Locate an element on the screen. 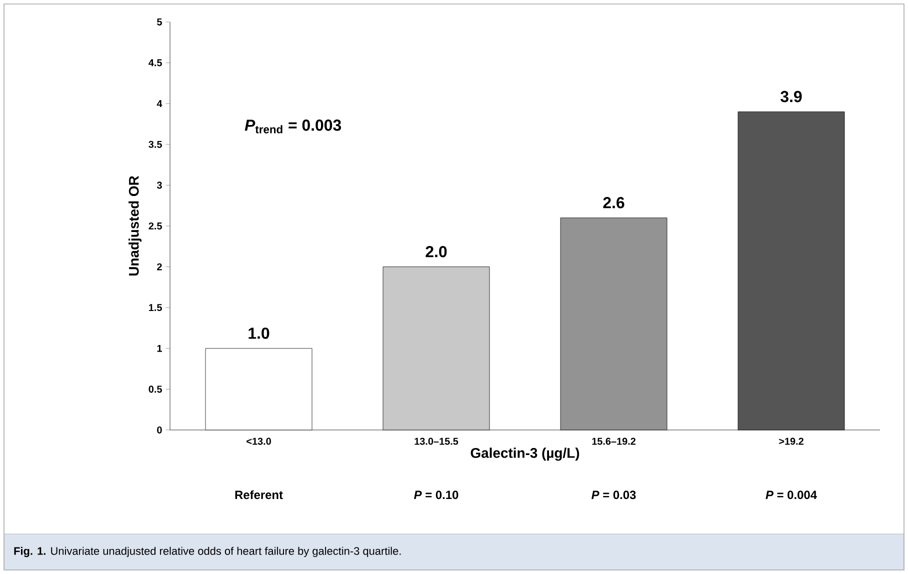 Image resolution: width=908 pixels, height=574 pixels. text: P = 0.03 is located at coordinates (614, 495).